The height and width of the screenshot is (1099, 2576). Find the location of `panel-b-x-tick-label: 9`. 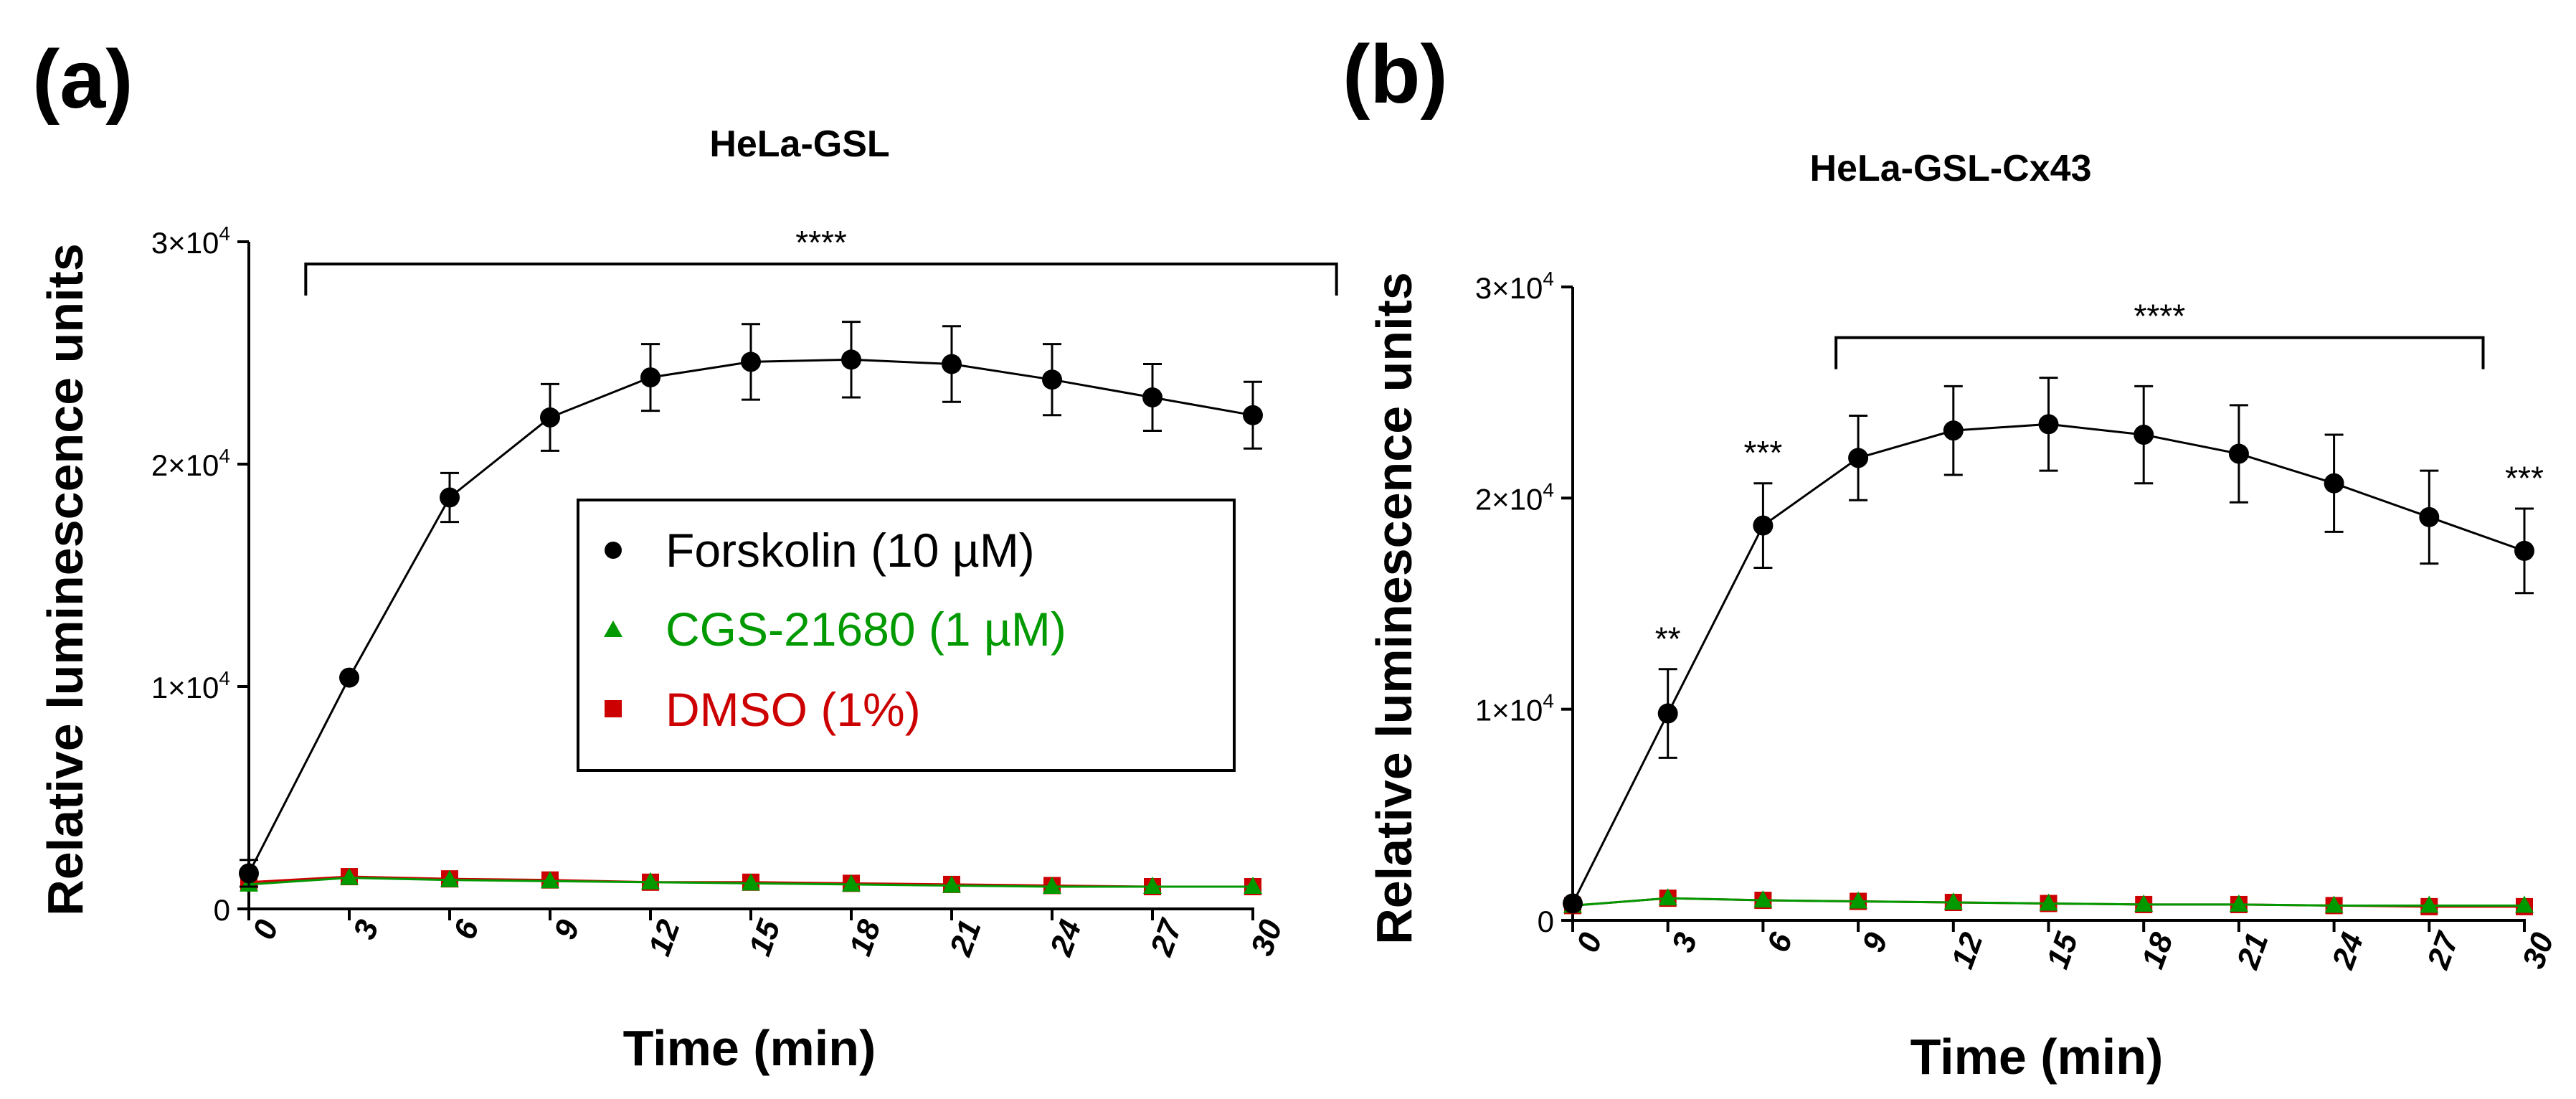

panel-b-x-tick-label: 9 is located at coordinates (1875, 942).